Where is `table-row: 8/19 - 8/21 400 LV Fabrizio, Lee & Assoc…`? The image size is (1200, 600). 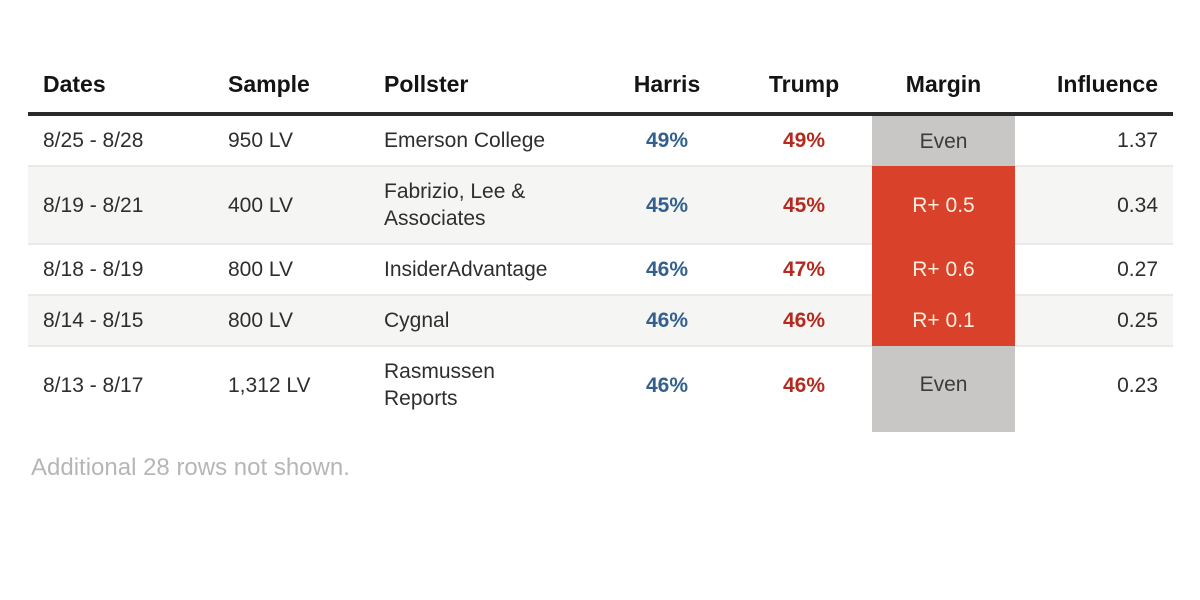 table-row: 8/19 - 8/21 400 LV Fabrizio, Lee & Assoc… is located at coordinates (600, 204).